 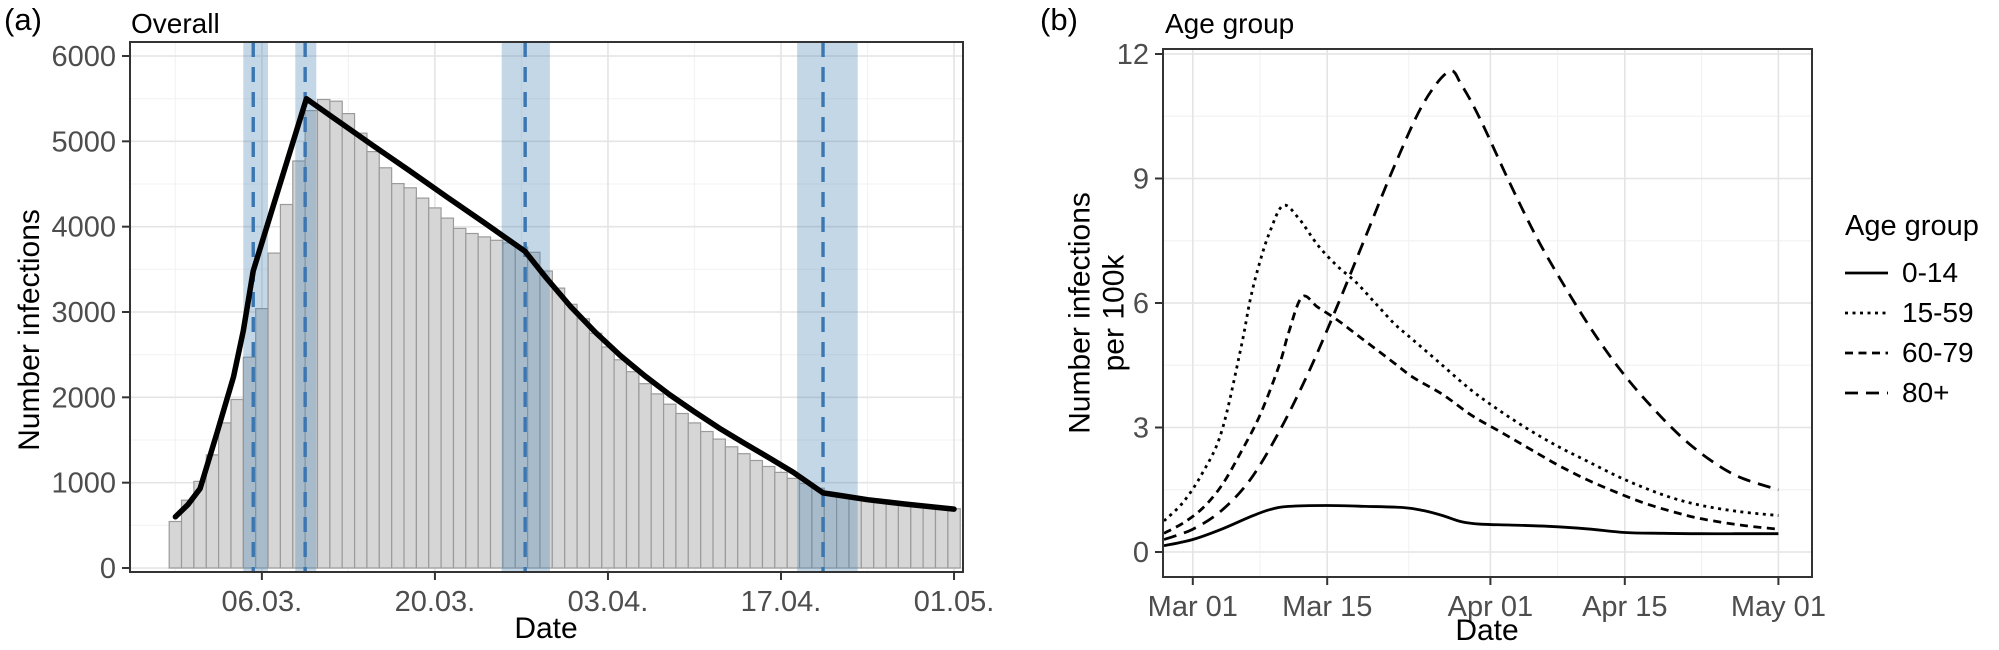 What do you see at coordinates (435, 602) in the screenshot?
I see `x-tick-label: 20.03.` at bounding box center [435, 602].